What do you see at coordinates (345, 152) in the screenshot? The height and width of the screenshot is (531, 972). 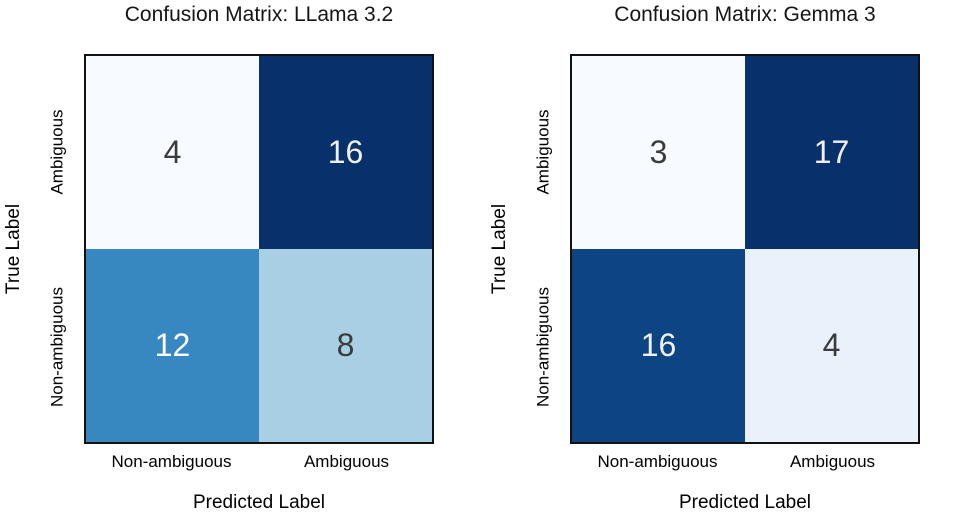 I see `cell-r0c1: 16` at bounding box center [345, 152].